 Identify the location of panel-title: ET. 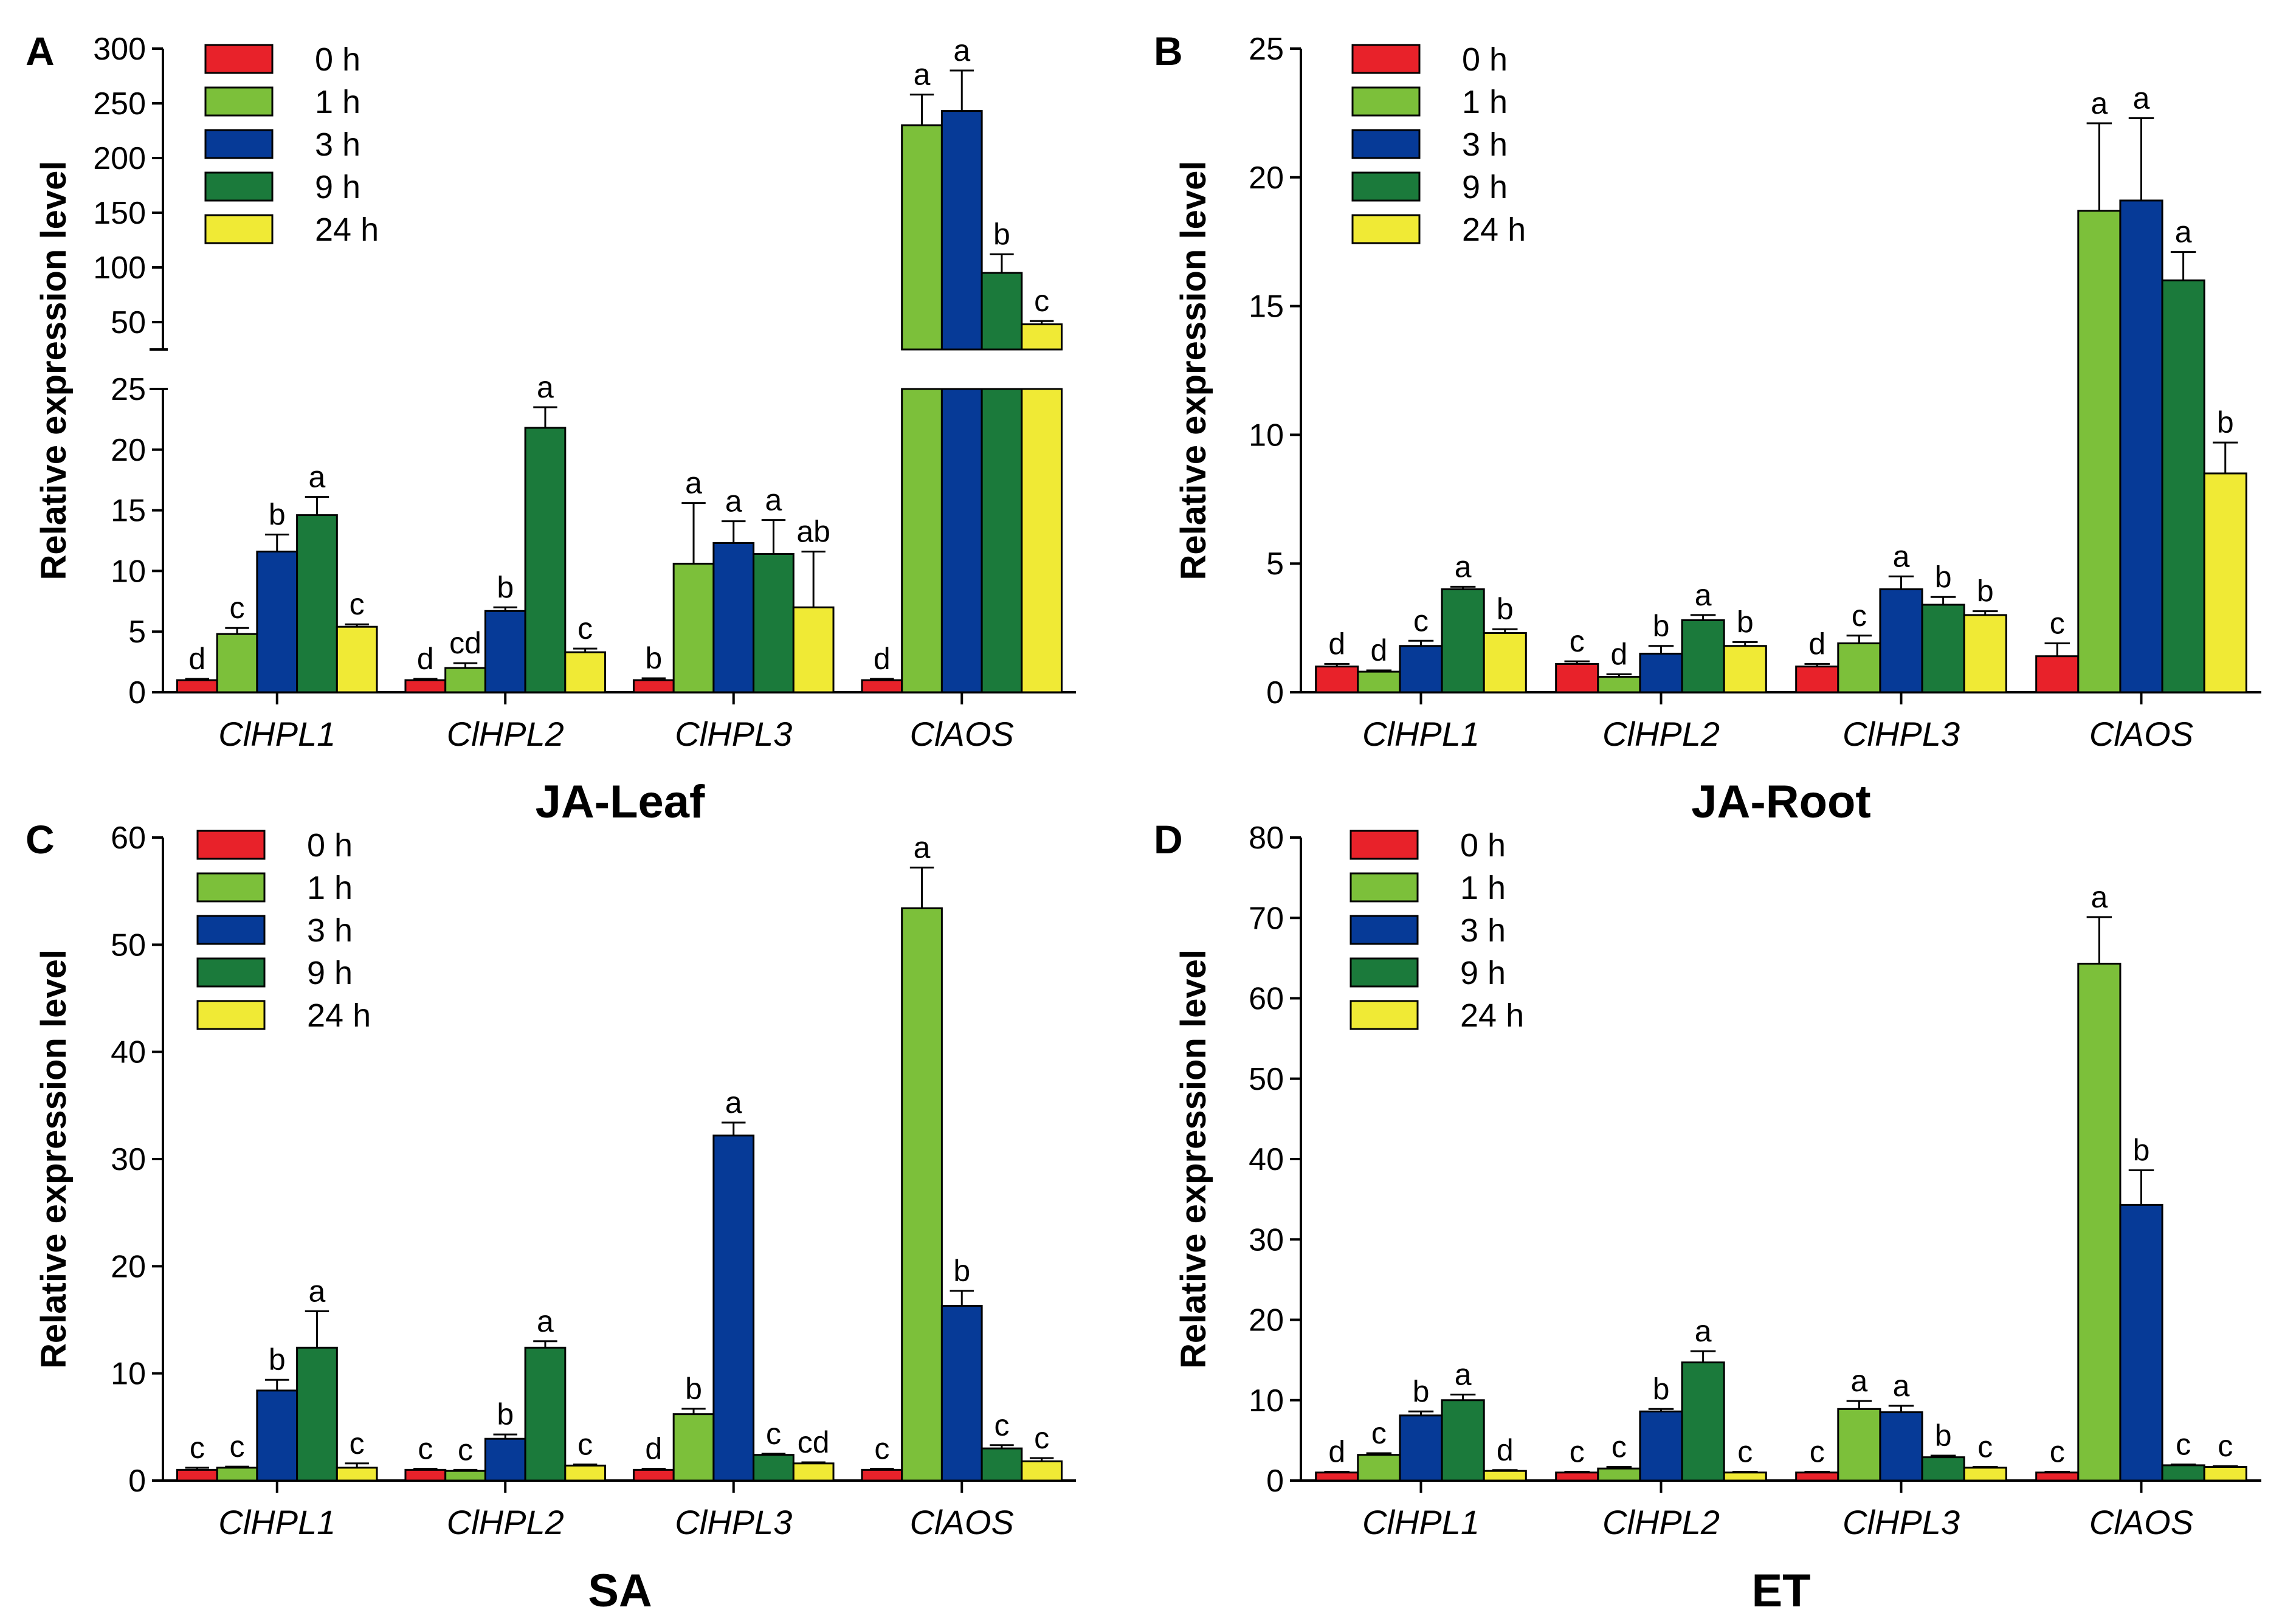
(1780, 1591).